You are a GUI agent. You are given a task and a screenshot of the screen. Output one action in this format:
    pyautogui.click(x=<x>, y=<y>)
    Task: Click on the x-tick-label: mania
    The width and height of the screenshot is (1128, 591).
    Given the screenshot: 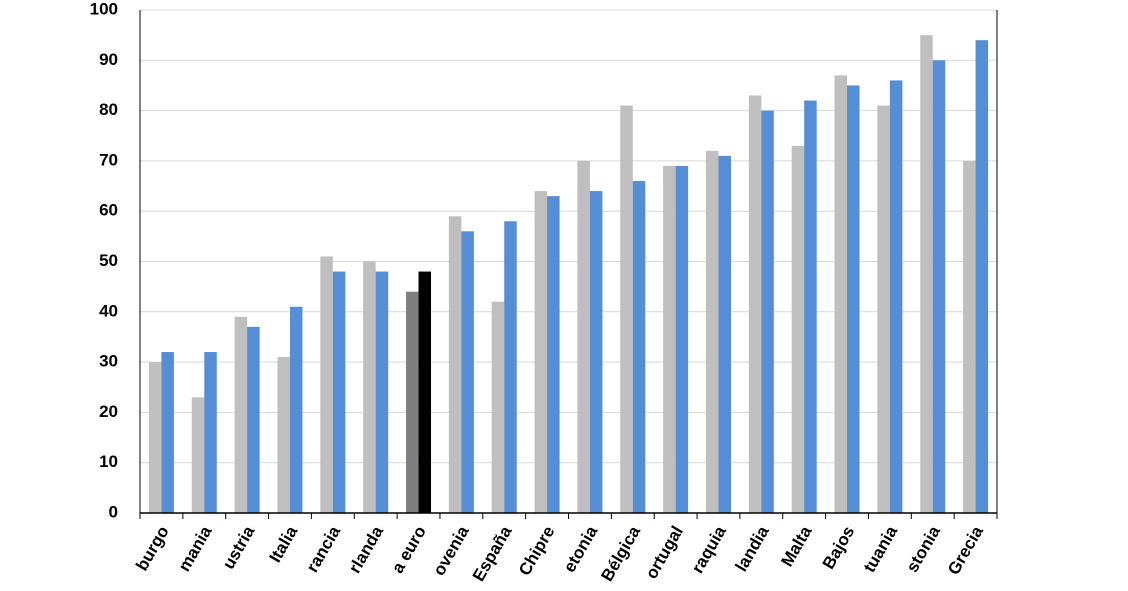 What is the action you would take?
    pyautogui.click(x=195, y=548)
    